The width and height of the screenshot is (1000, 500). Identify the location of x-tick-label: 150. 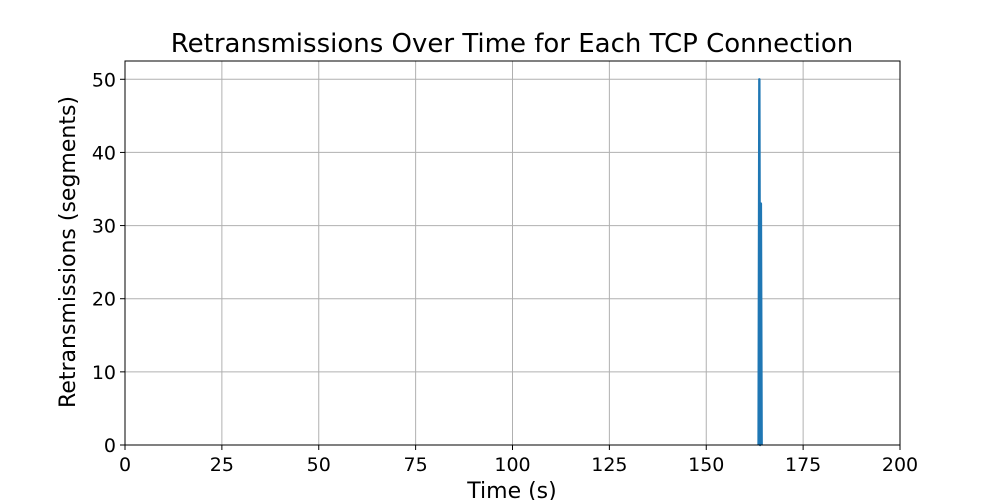
(706, 465).